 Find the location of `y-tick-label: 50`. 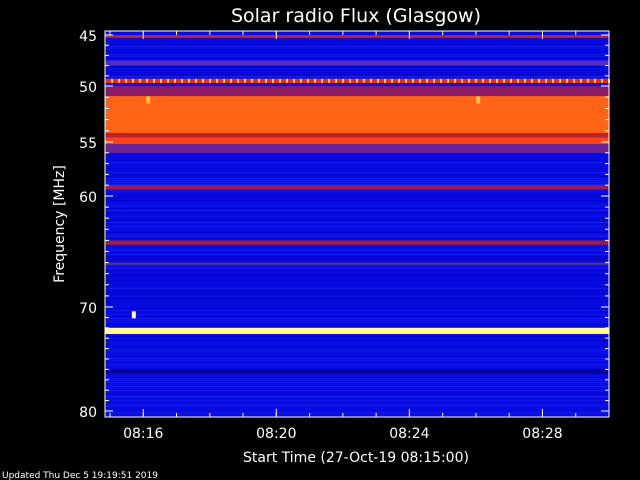

y-tick-label: 50 is located at coordinates (88, 88).